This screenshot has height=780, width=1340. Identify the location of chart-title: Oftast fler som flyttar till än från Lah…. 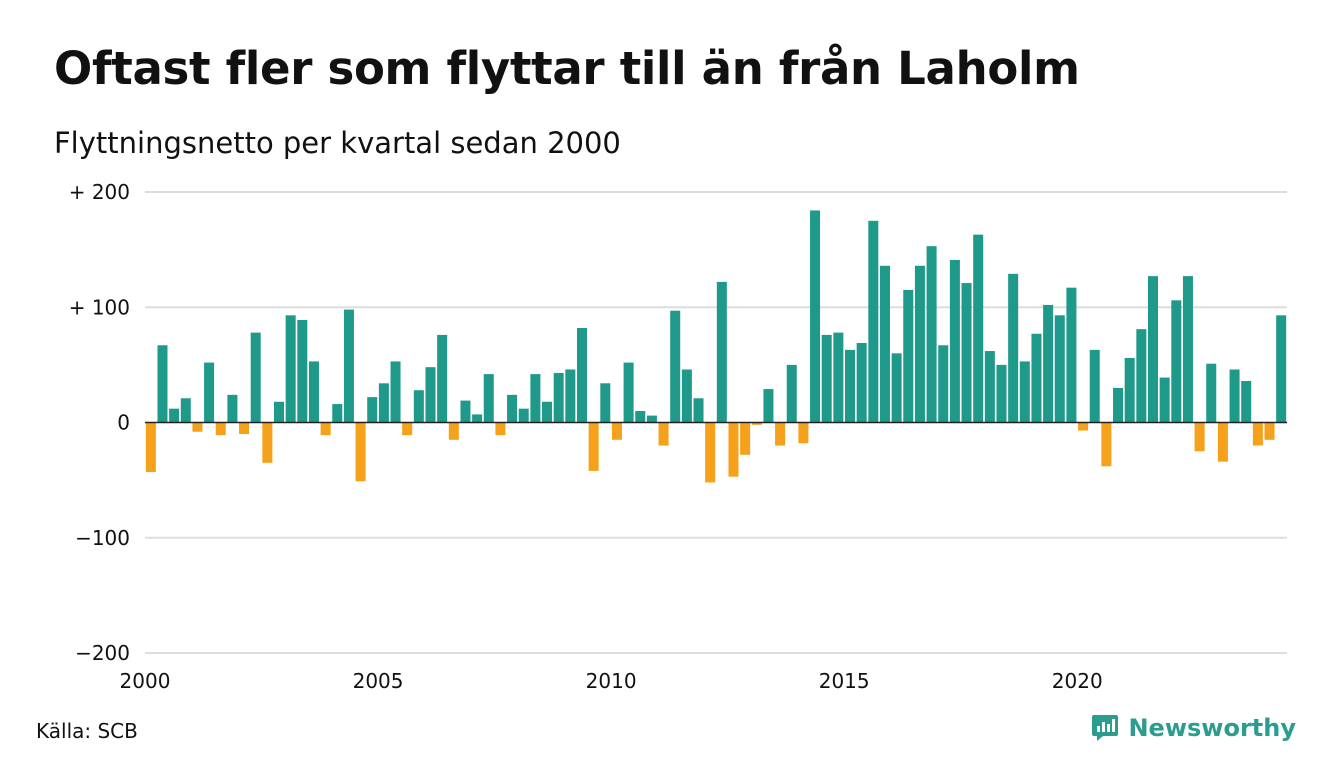
(567, 68).